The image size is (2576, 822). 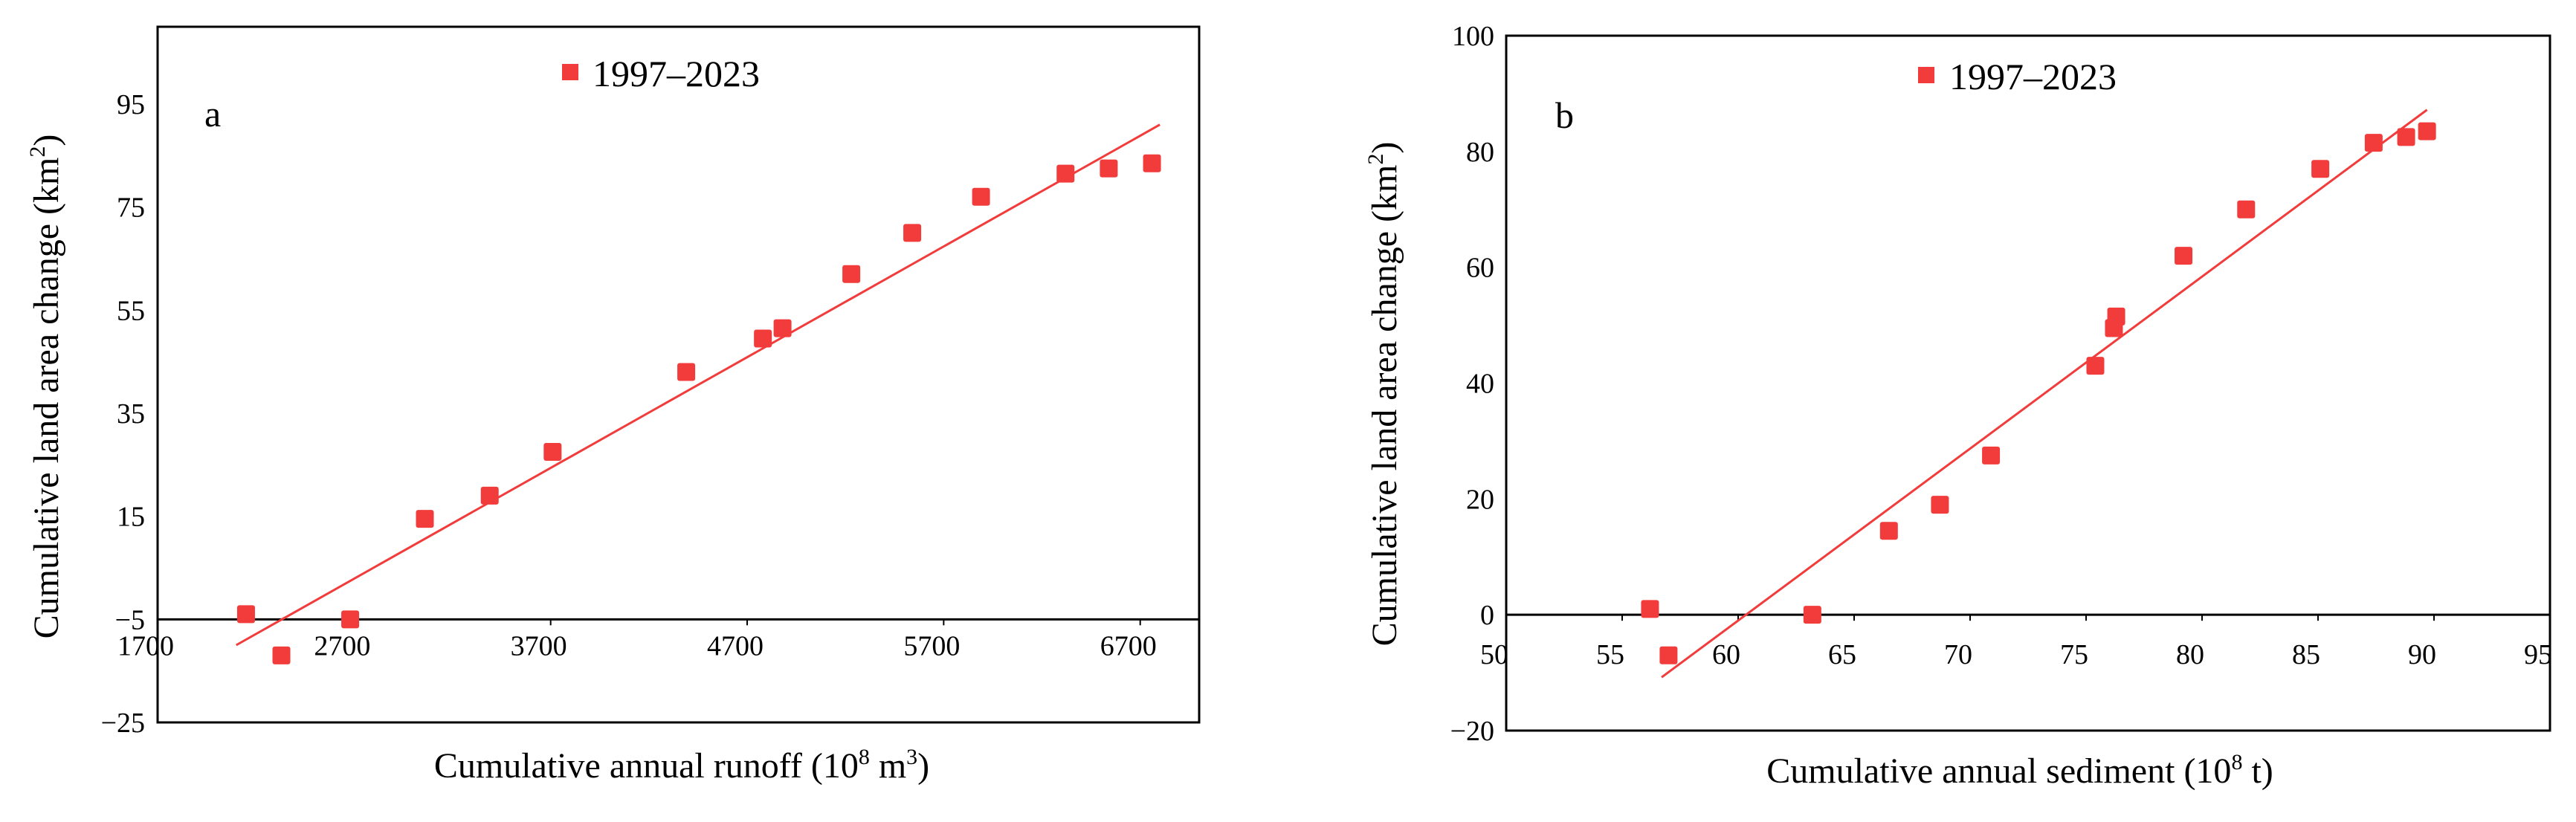 What do you see at coordinates (131, 208) in the screenshot?
I see `y-tick-label: 75` at bounding box center [131, 208].